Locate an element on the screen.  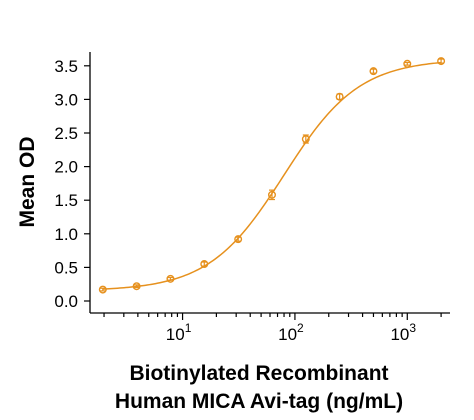
y-tick-label: 0.0 is located at coordinates (66, 301).